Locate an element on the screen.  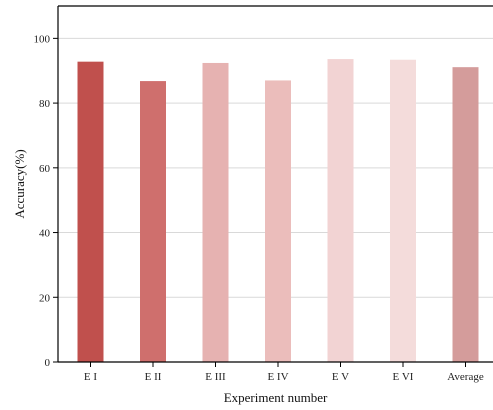
y-tick-label: 80 is located at coordinates (45, 104).